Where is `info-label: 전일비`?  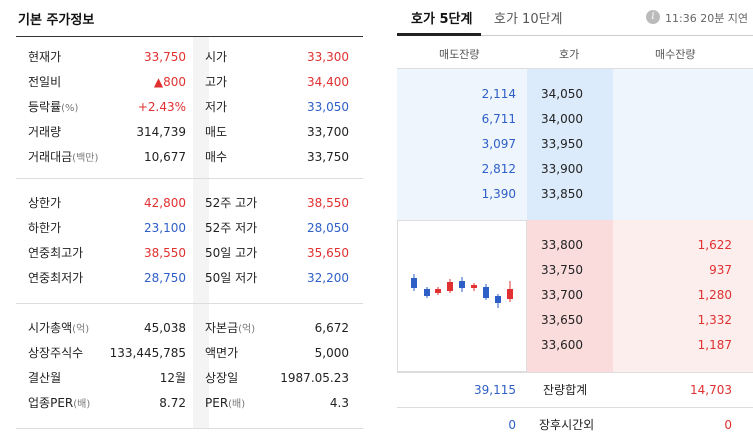 info-label: 전일비 is located at coordinates (44, 83).